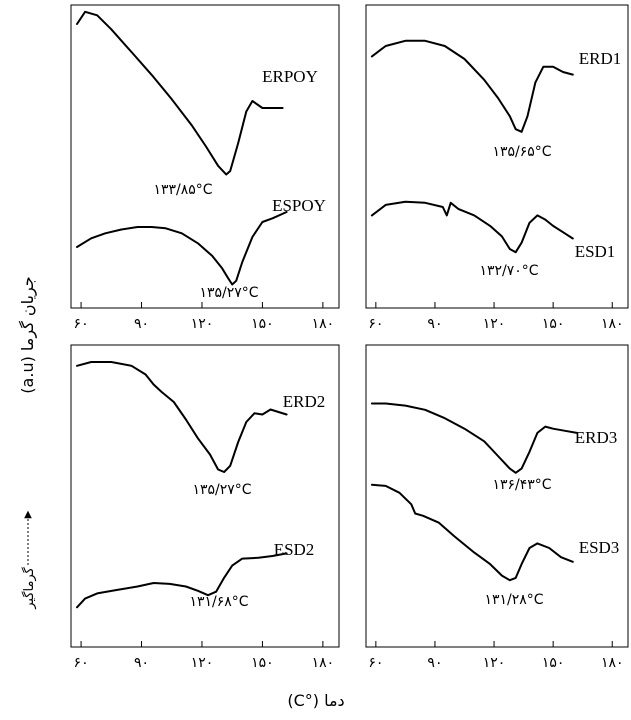  Describe the element at coordinates (299, 205) in the screenshot. I see `series-name-label: ESPOY` at that location.